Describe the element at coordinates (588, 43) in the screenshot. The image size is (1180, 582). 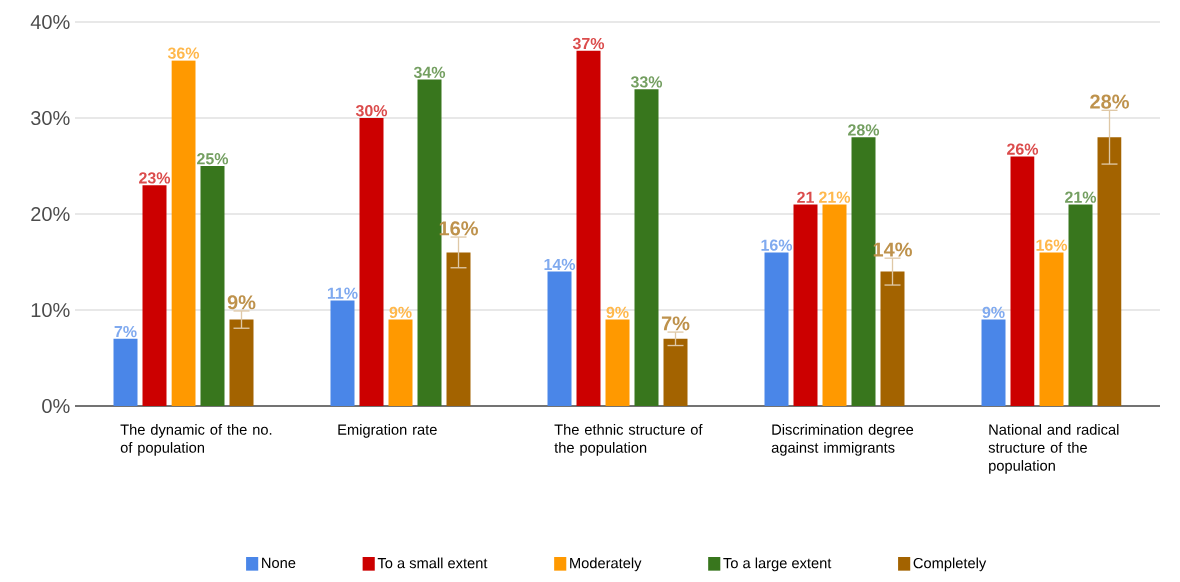
I see `data-label: 37%` at that location.